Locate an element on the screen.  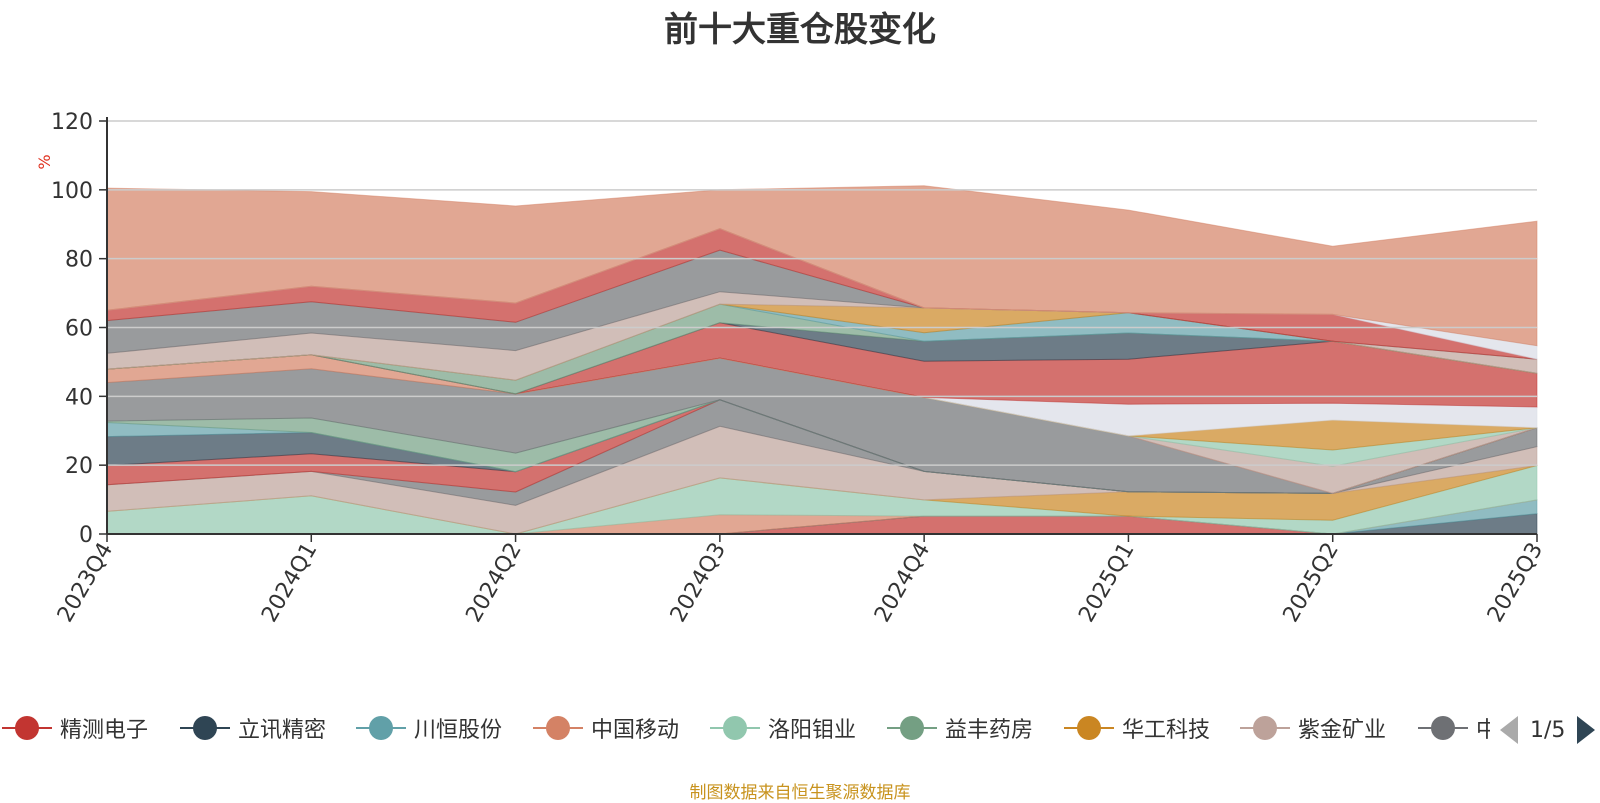
legend-item-0: 精测电子 is located at coordinates (75, 728).